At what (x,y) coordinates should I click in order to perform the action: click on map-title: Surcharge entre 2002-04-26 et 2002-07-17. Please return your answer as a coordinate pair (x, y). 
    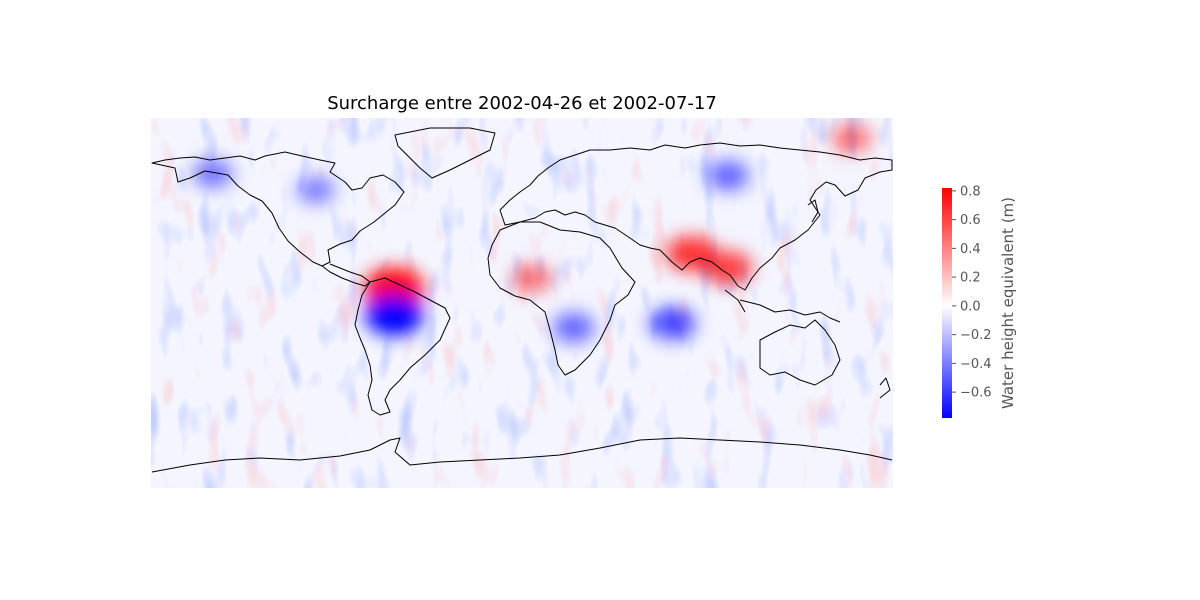
    Looking at the image, I should click on (522, 103).